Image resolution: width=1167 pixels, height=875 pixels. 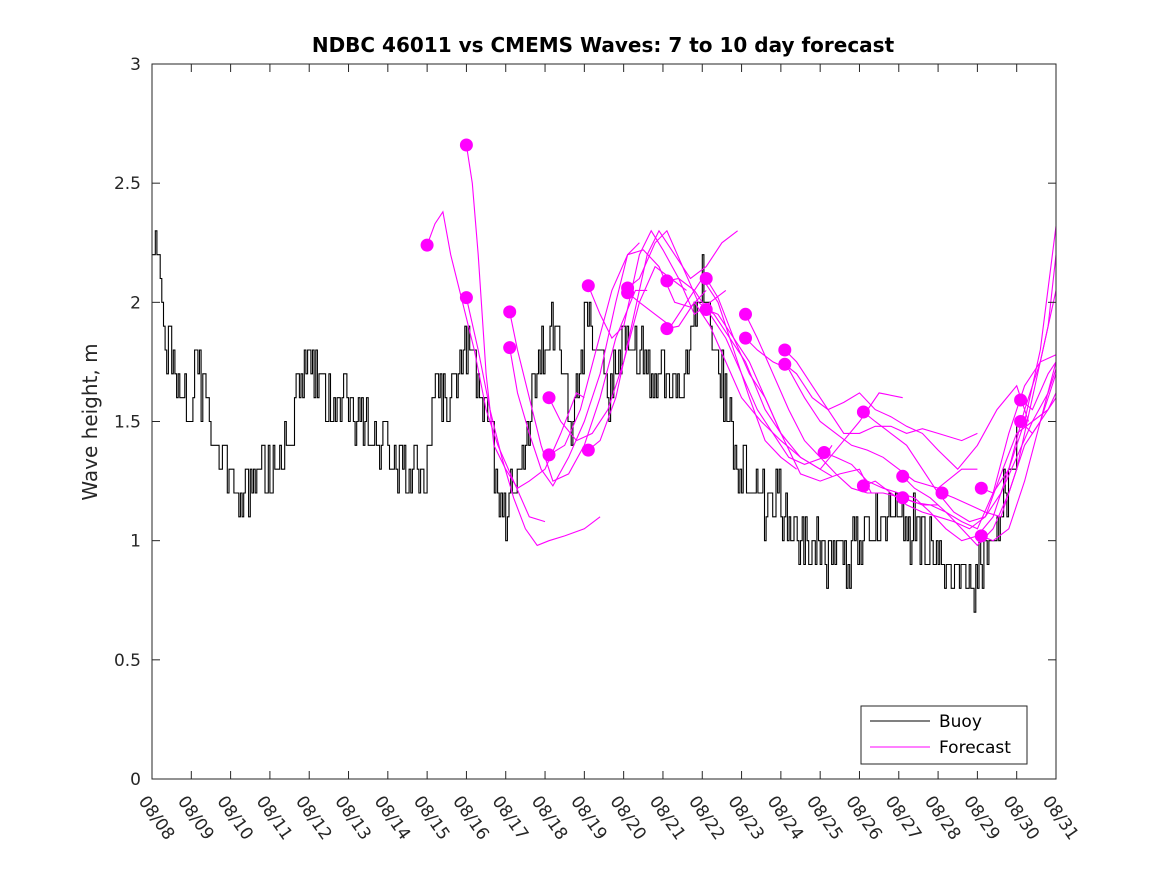 What do you see at coordinates (135, 303) in the screenshot?
I see `y-tick-label-4: 2` at bounding box center [135, 303].